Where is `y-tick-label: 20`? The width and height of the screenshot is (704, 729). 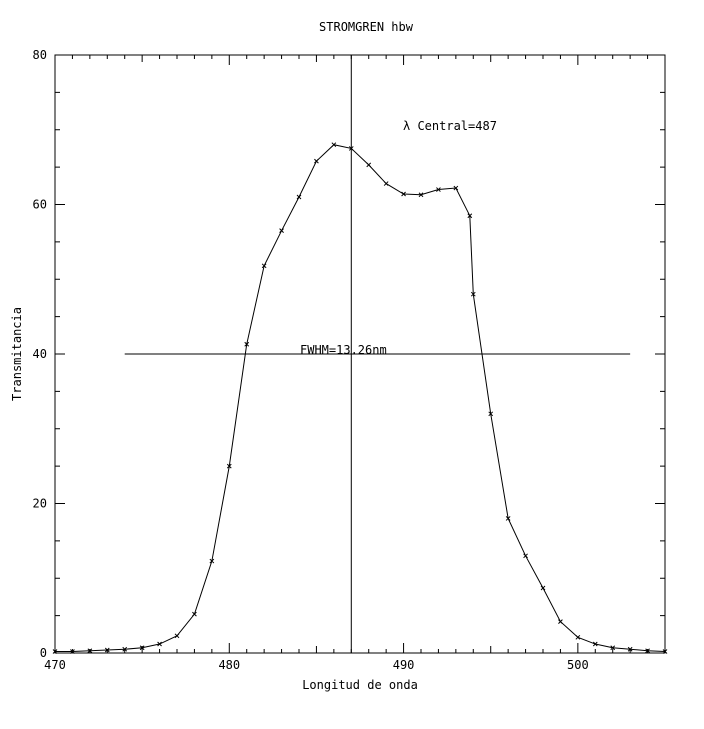 y-tick-label: 20 is located at coordinates (40, 504).